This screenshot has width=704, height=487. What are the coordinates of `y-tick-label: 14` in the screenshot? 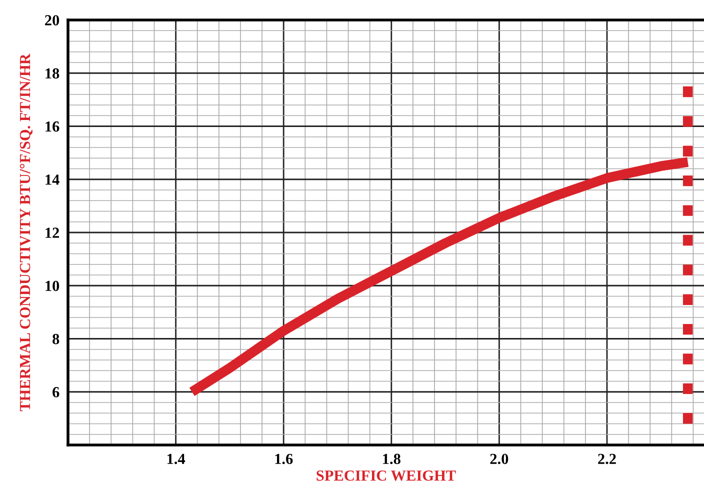 It's located at (53, 179).